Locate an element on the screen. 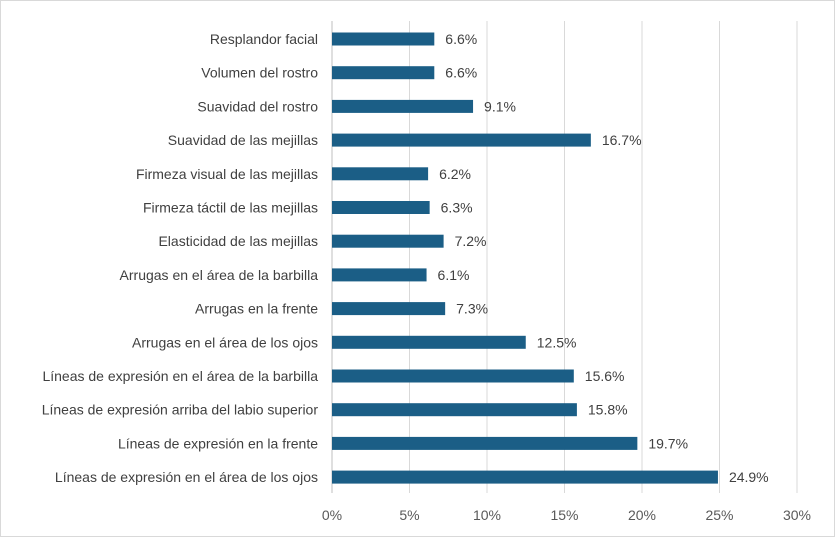 The height and width of the screenshot is (537, 835). category-label: Resplandor facial is located at coordinates (264, 39).